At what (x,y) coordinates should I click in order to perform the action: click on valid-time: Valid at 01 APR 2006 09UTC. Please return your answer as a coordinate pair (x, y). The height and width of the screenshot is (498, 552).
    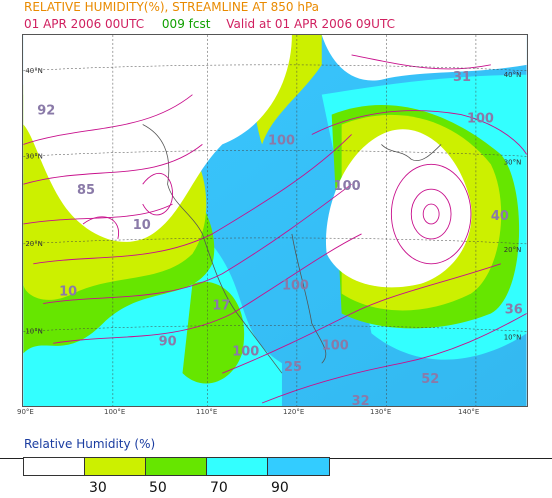
    Looking at the image, I should click on (310, 24).